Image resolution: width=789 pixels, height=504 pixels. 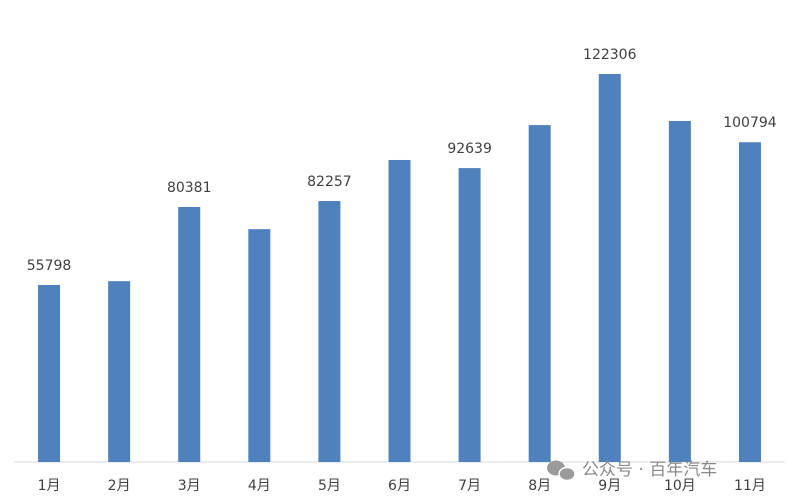 I want to click on x-tick-label: 1月, so click(x=49, y=486).